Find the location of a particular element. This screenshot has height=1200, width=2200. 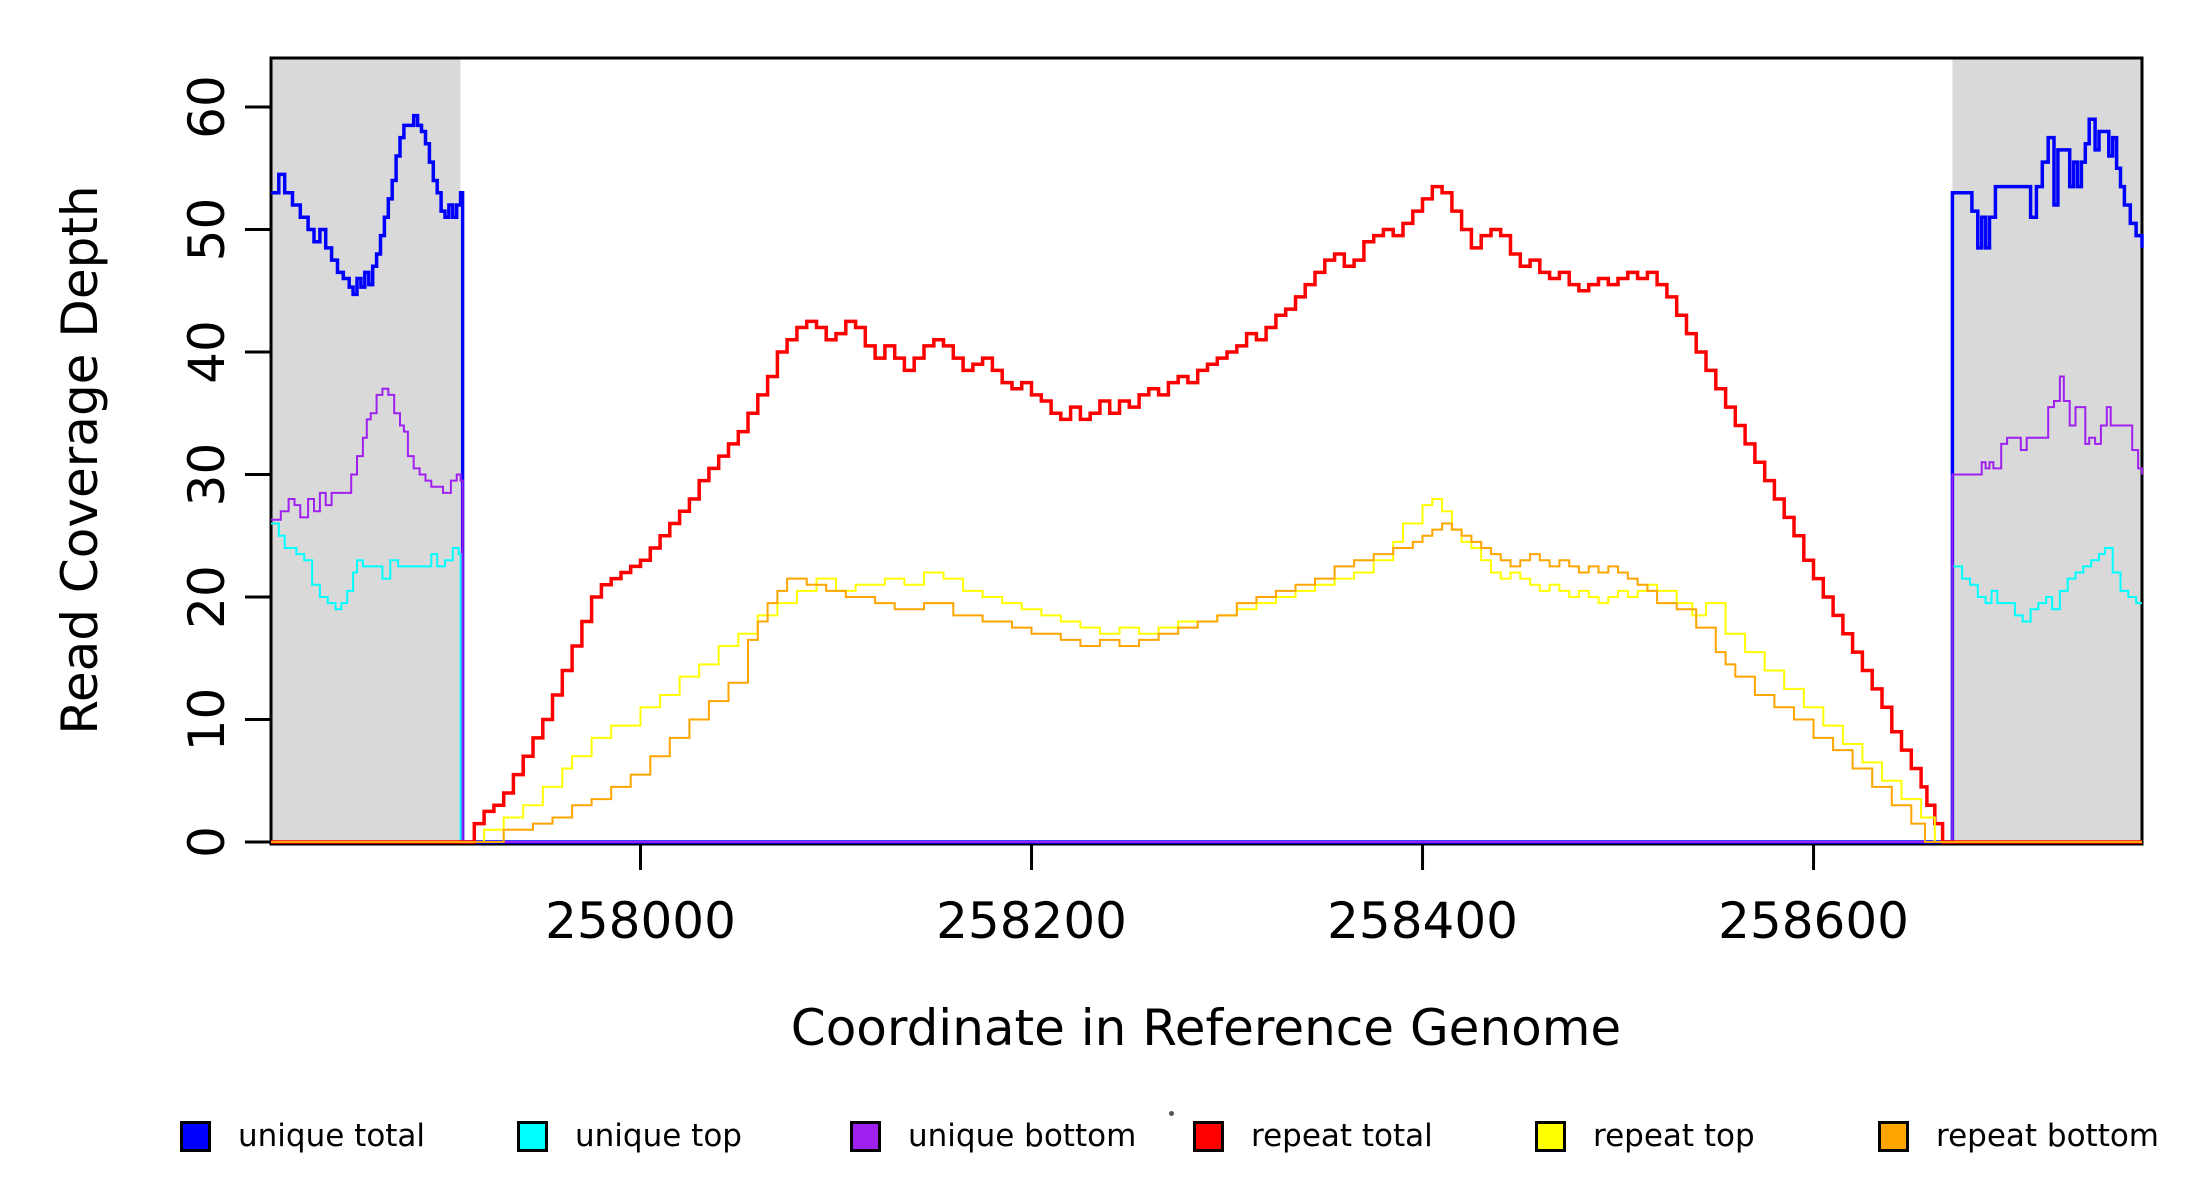

x-axis-tick-label: 258200 is located at coordinates (1031, 921).